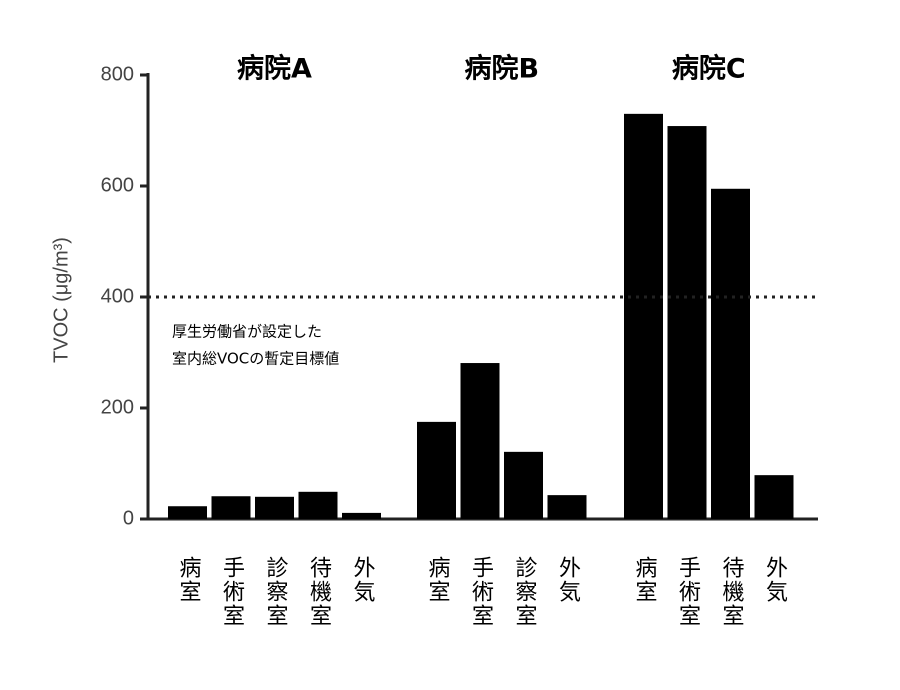 The image size is (900, 690). I want to click on group-label: 病院B, so click(501, 69).